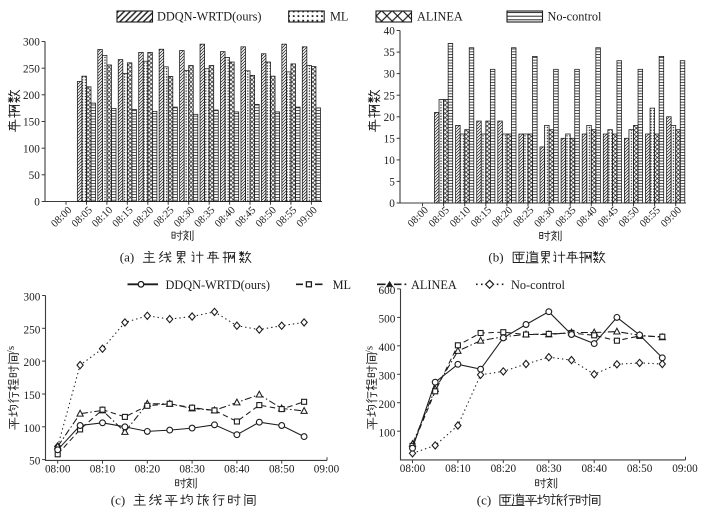 Image resolution: width=705 pixels, height=515 pixels. I want to click on svg-text: (b), so click(495, 257).